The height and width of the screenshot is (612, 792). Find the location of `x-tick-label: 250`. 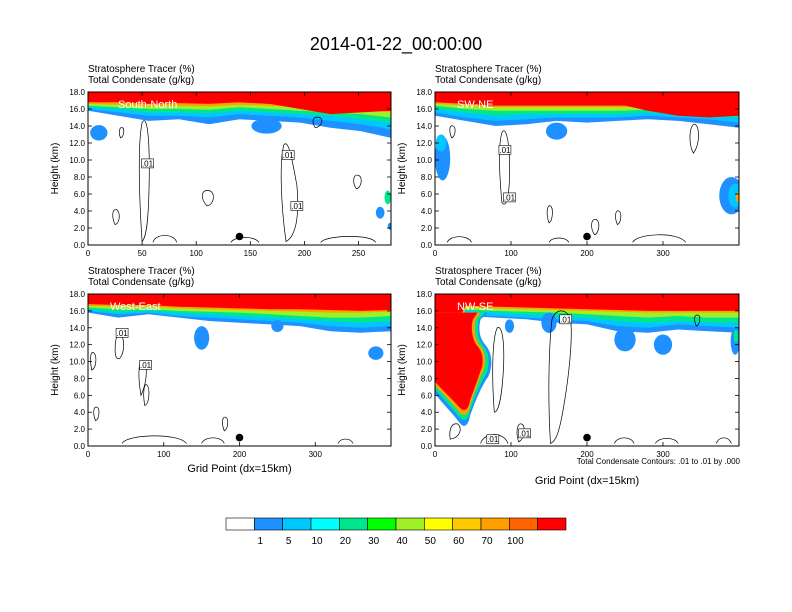

x-tick-label: 250 is located at coordinates (359, 253).